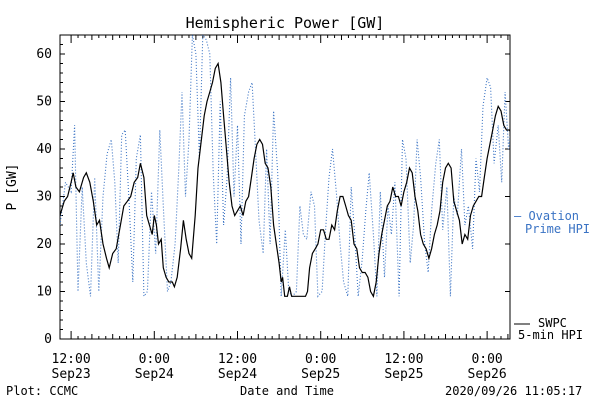  What do you see at coordinates (285, 23) in the screenshot?
I see `chart-title: Hemispheric Power [GW]` at bounding box center [285, 23].